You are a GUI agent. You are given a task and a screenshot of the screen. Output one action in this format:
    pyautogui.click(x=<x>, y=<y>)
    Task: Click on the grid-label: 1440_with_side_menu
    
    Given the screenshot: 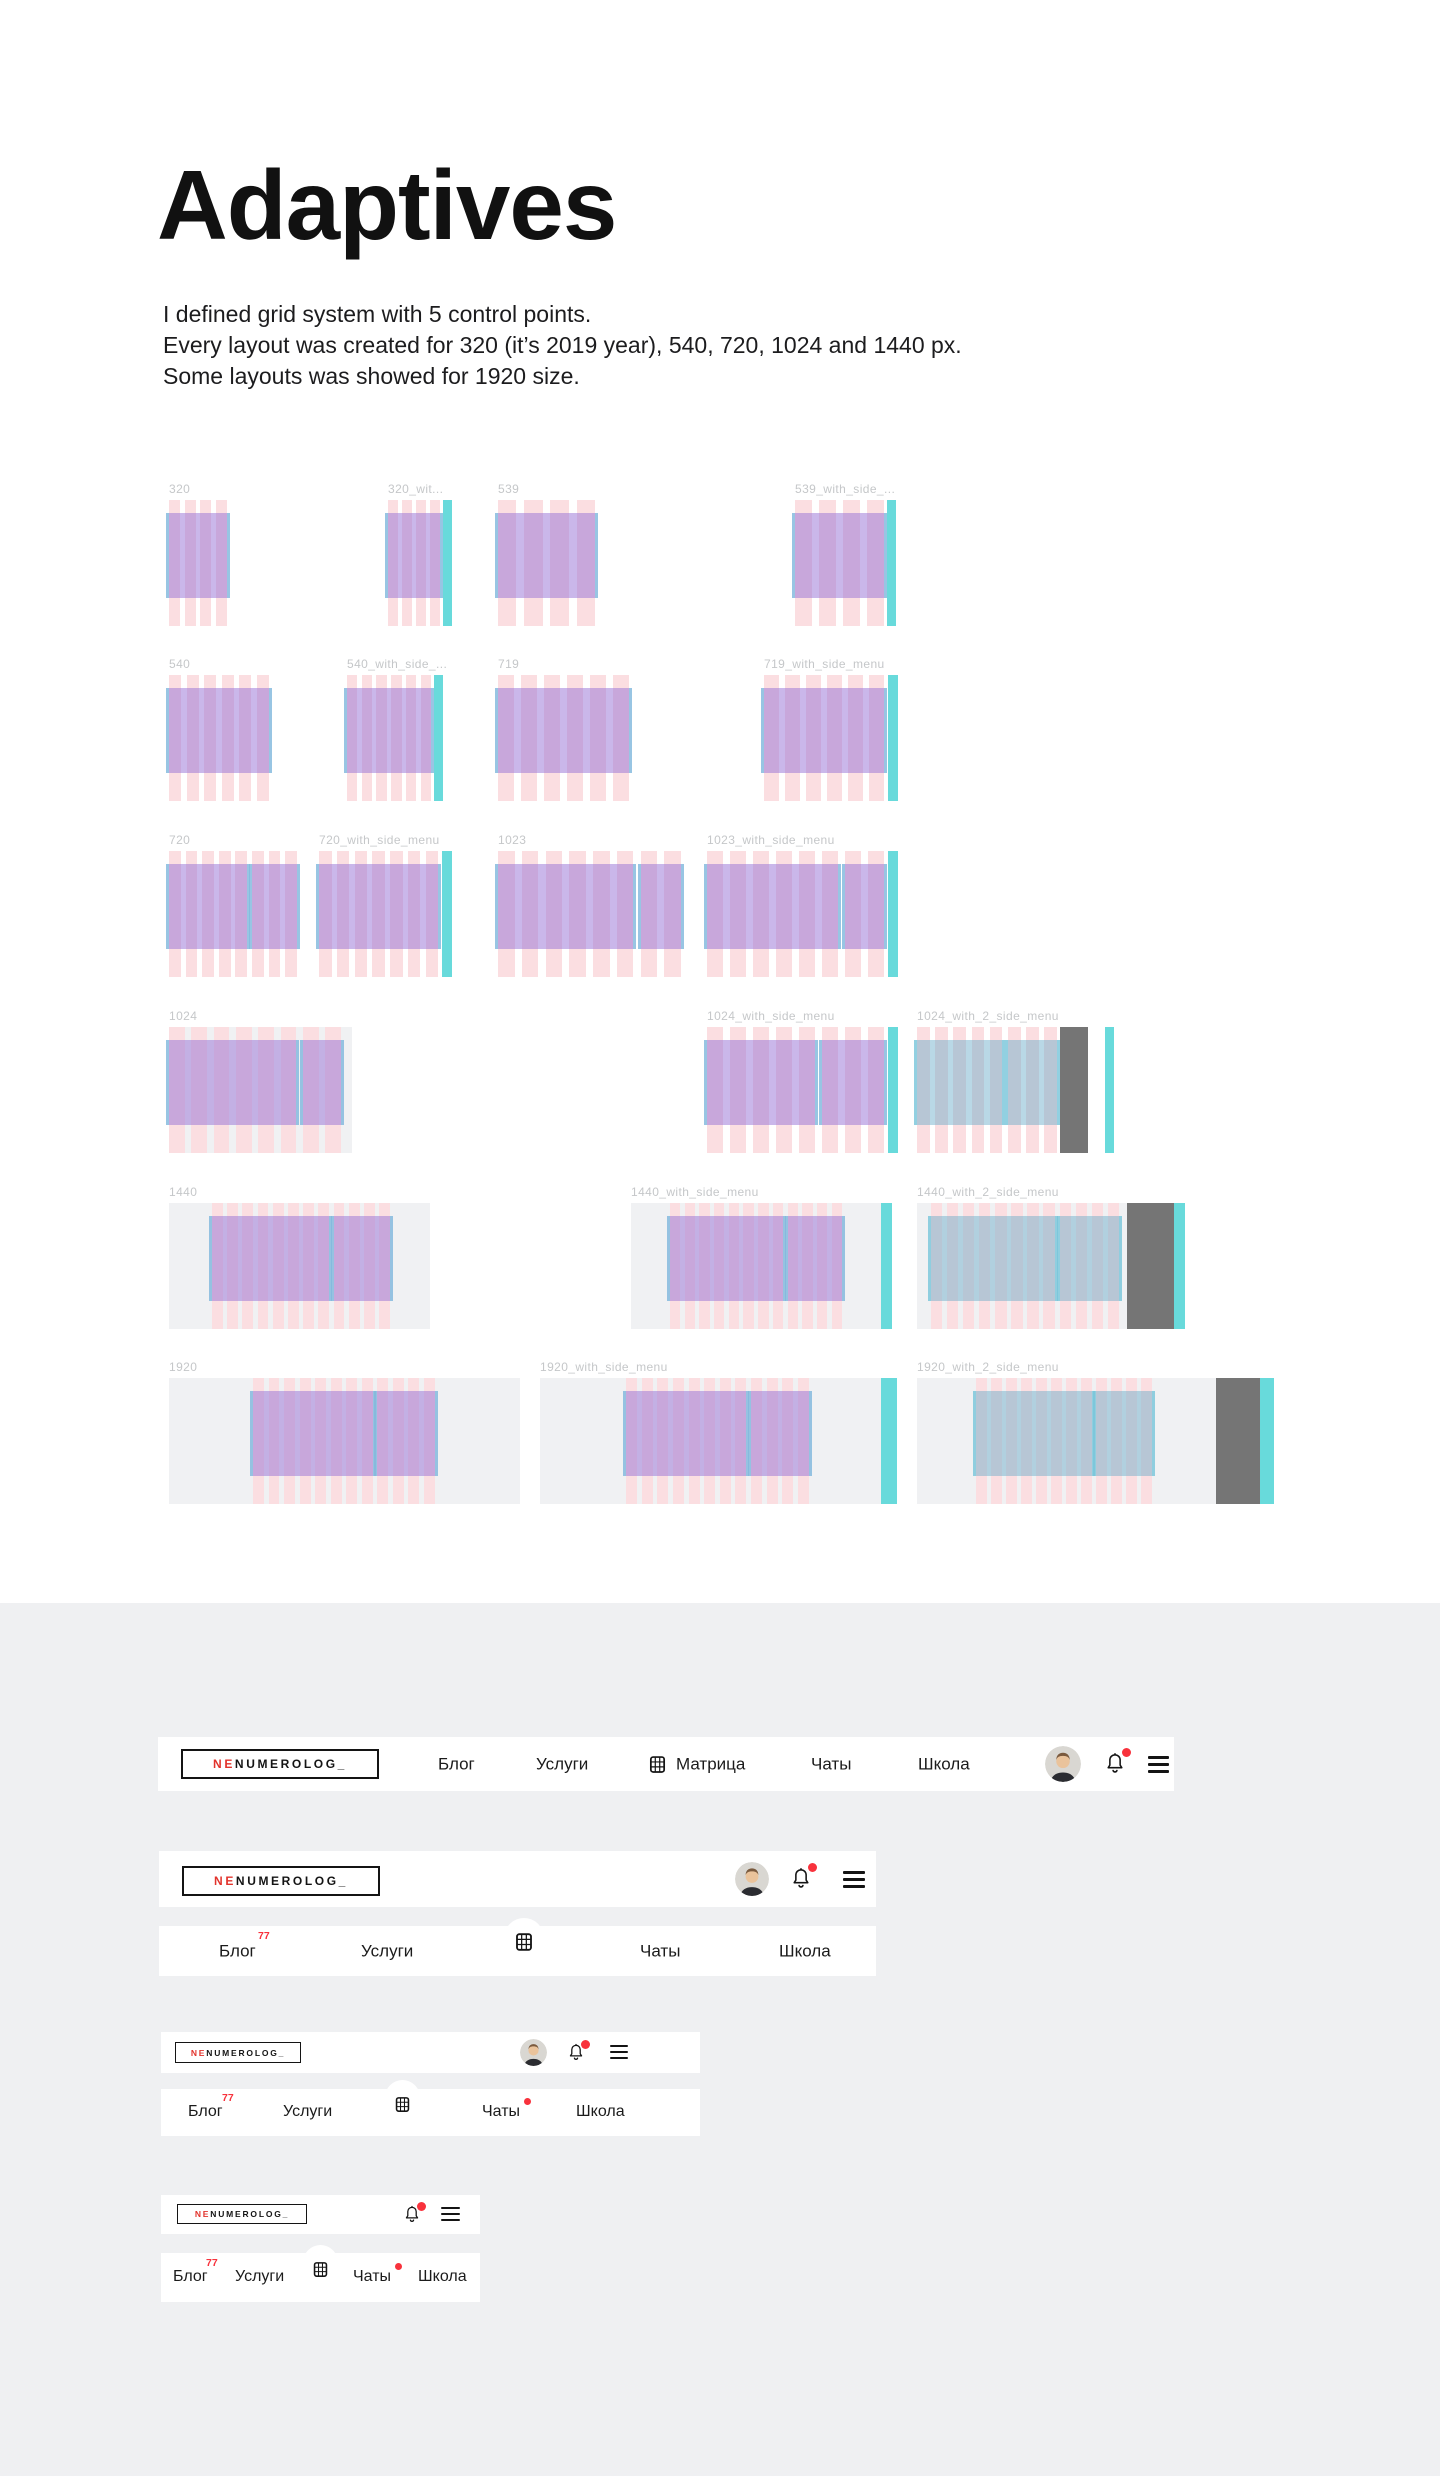 What is the action you would take?
    pyautogui.click(x=695, y=1192)
    